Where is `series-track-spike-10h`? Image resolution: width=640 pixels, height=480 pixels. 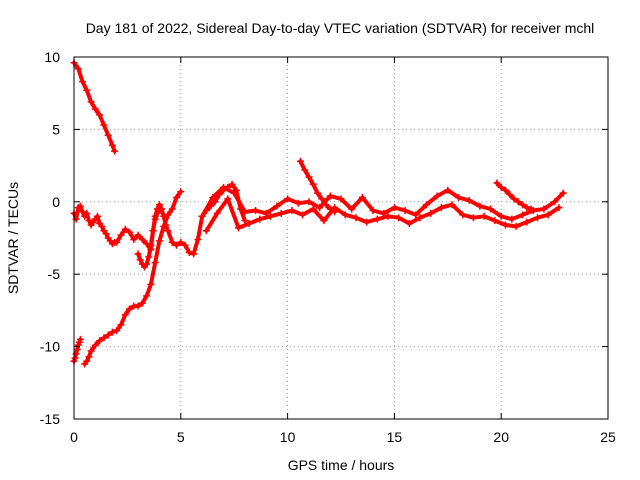 series-track-spike-10h is located at coordinates (317, 186).